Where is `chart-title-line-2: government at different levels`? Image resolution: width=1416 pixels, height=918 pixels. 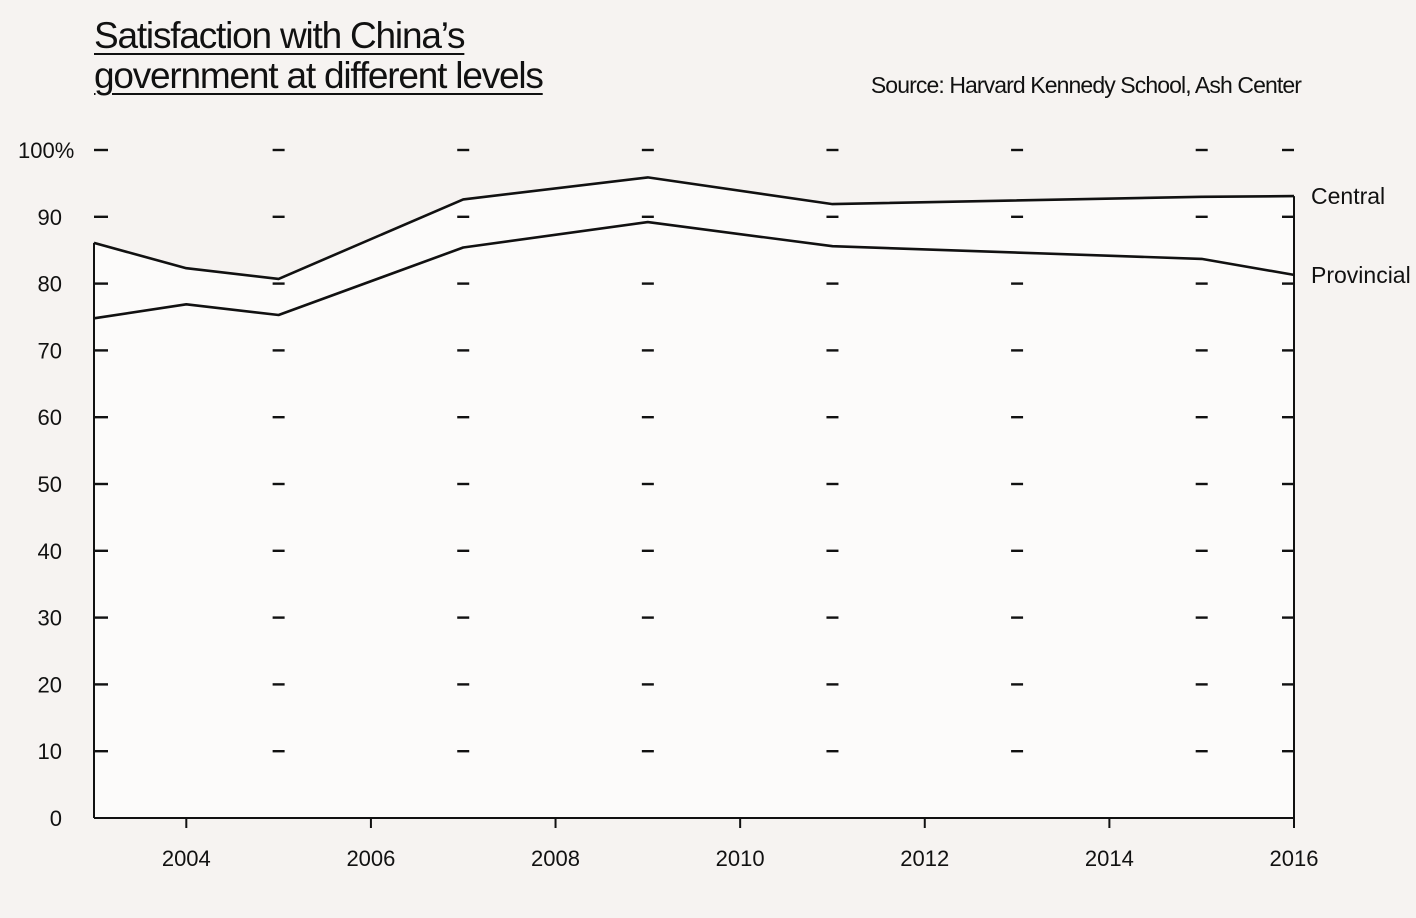 chart-title-line-2: government at different levels is located at coordinates (319, 75).